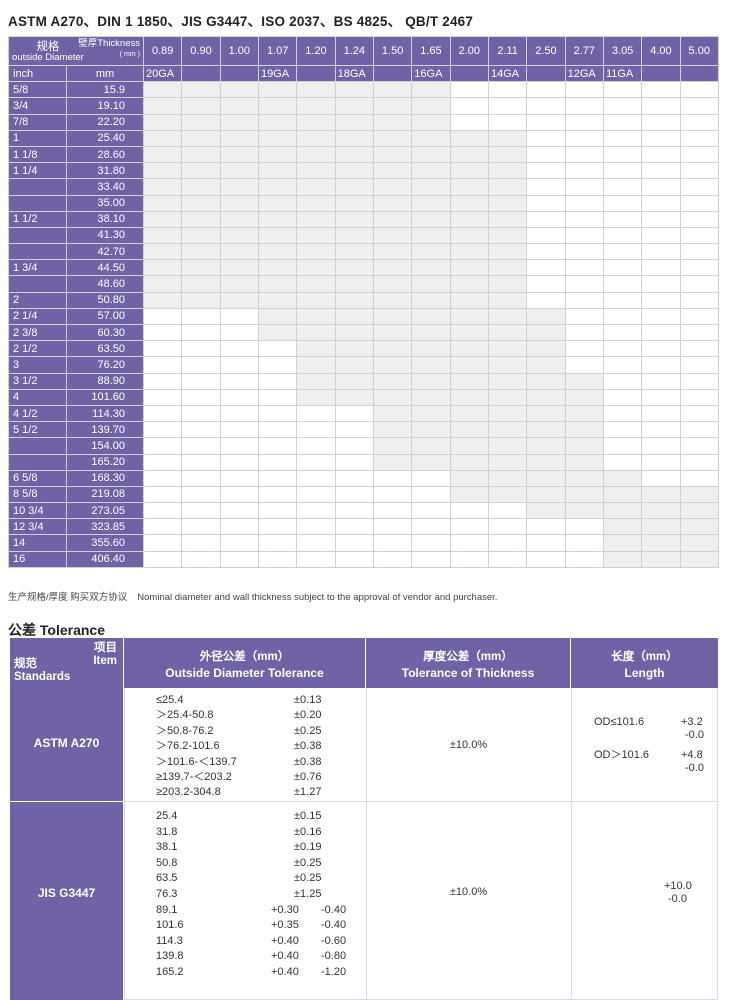 The height and width of the screenshot is (1000, 750). I want to click on list-item: 139.8 +0.40 -0.80, so click(256, 957).